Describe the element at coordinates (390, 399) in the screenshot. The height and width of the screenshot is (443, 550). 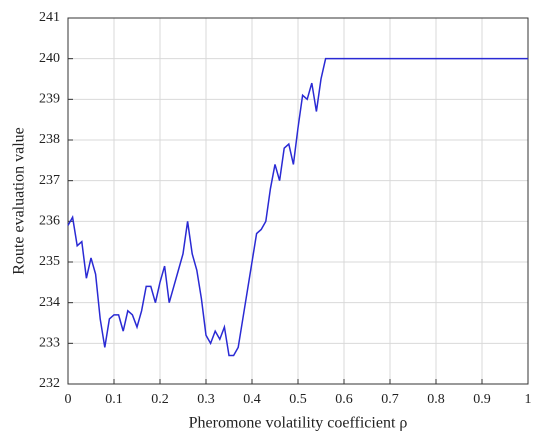
I see `x-tick-label: 0.7` at that location.